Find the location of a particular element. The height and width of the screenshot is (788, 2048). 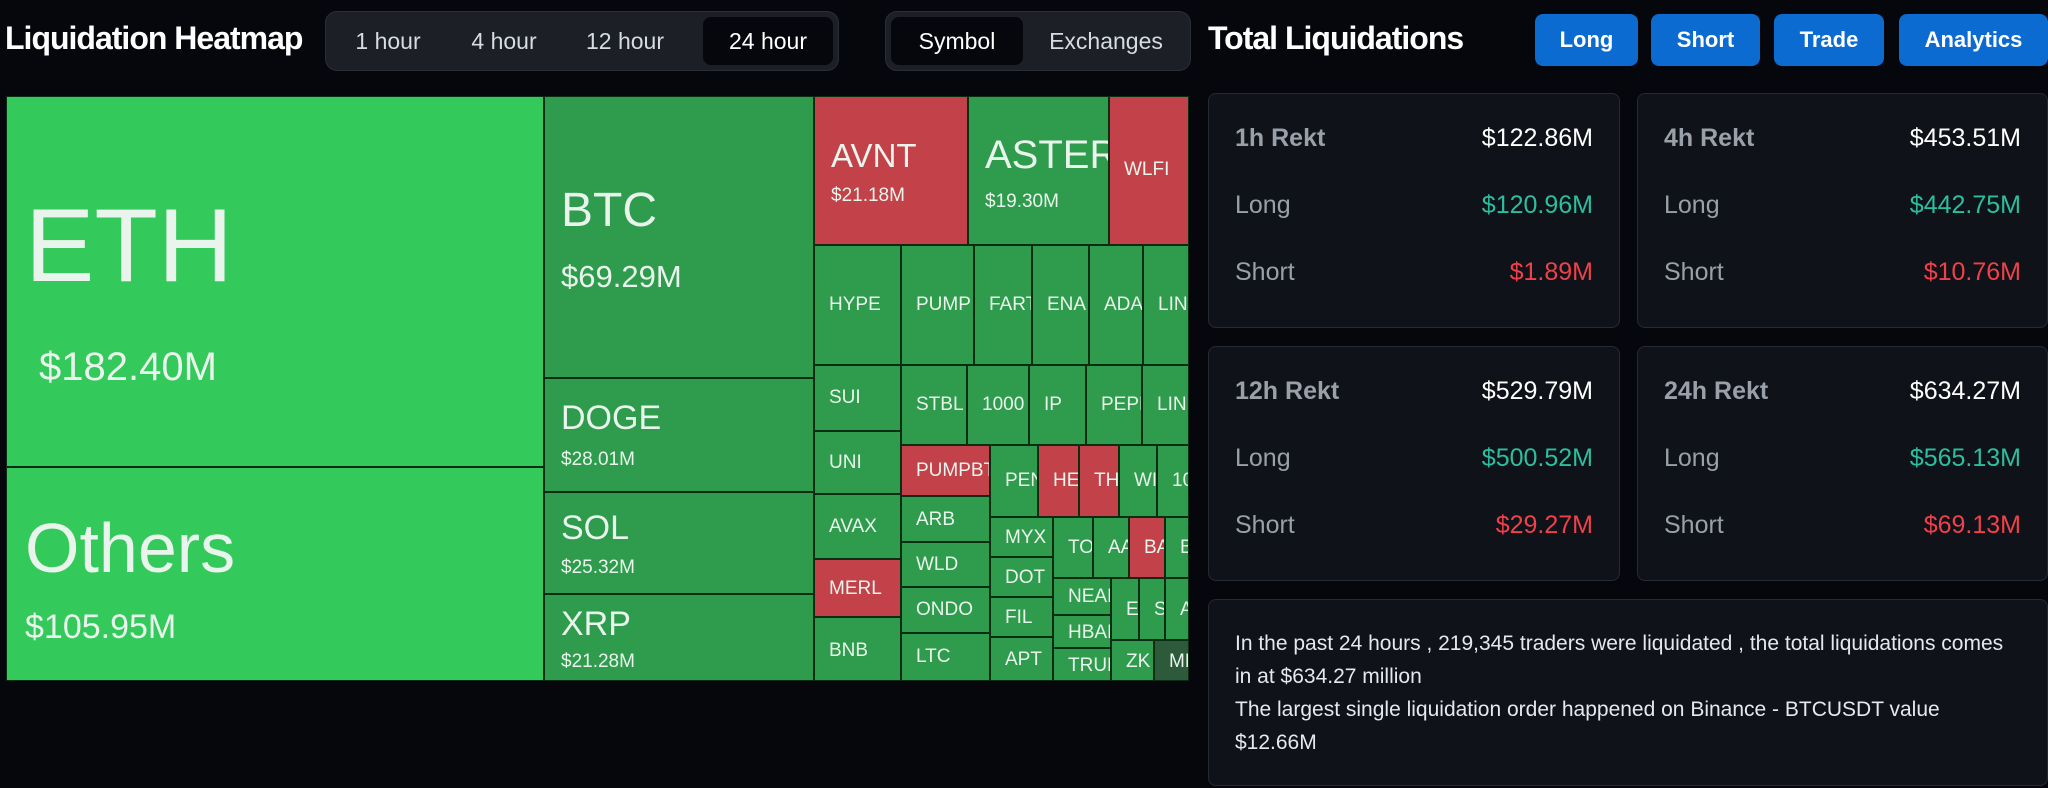

card-total: $529.79M is located at coordinates (1537, 391).